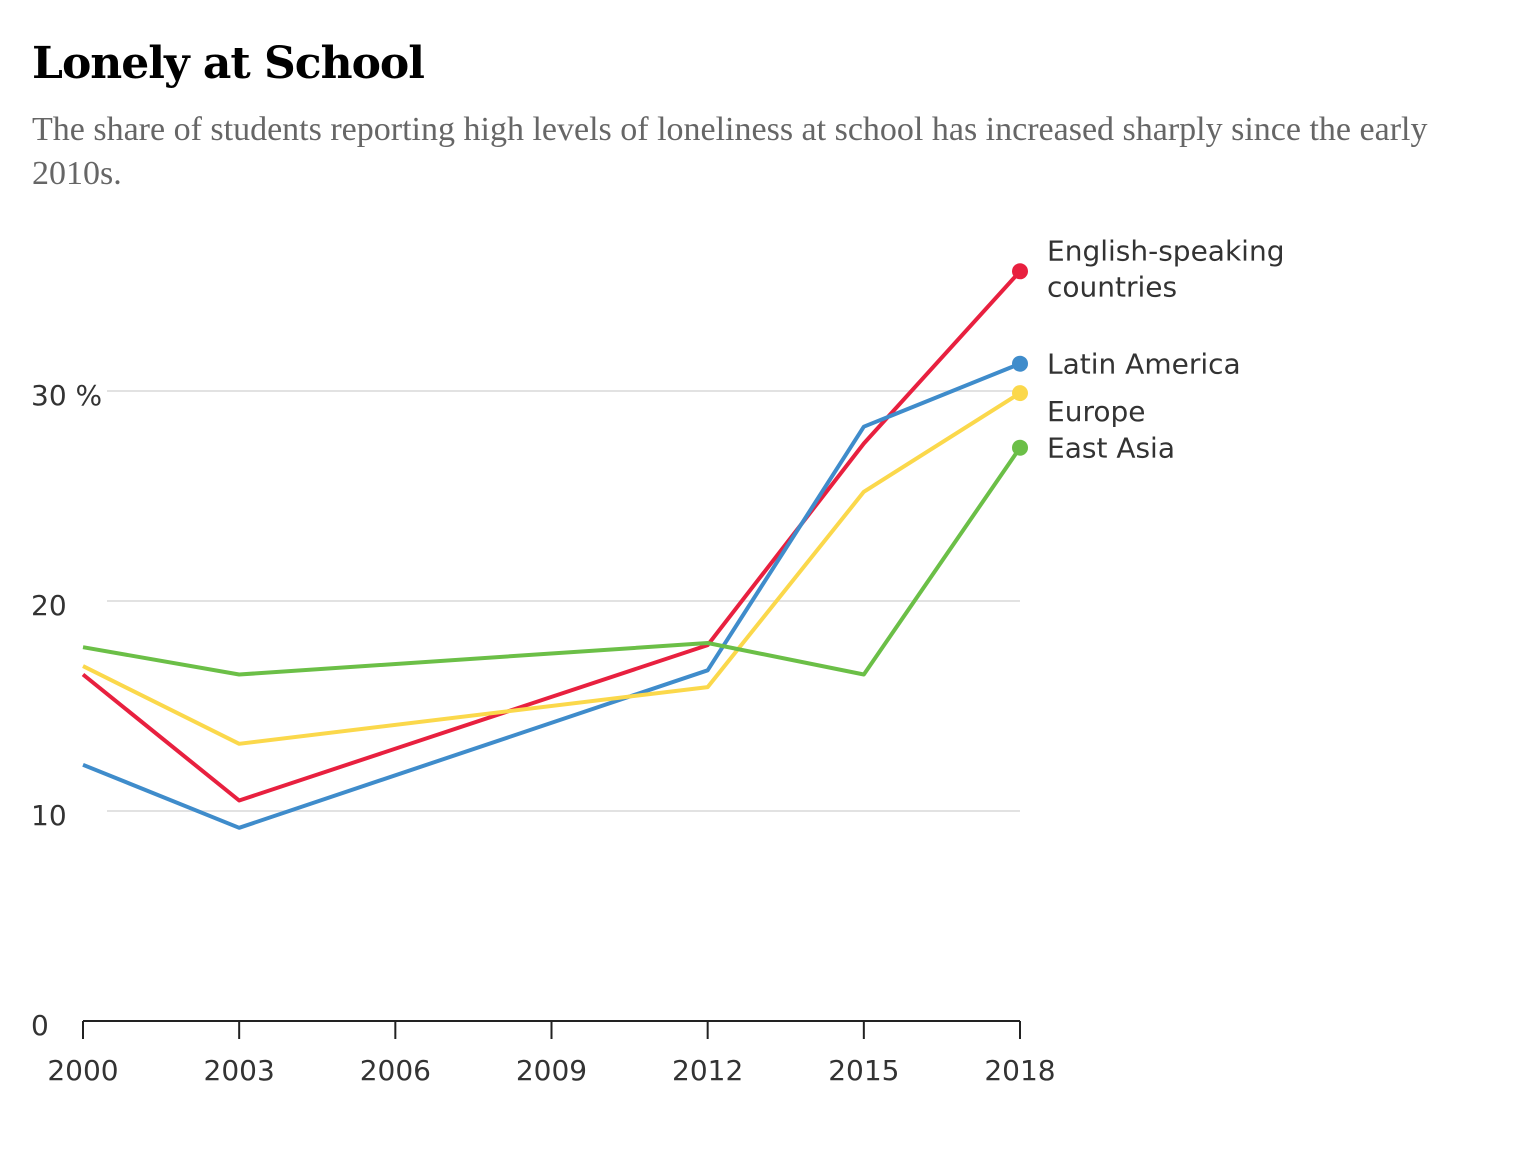  Describe the element at coordinates (228, 63) in the screenshot. I see `chart-title: Lonely at School` at that location.